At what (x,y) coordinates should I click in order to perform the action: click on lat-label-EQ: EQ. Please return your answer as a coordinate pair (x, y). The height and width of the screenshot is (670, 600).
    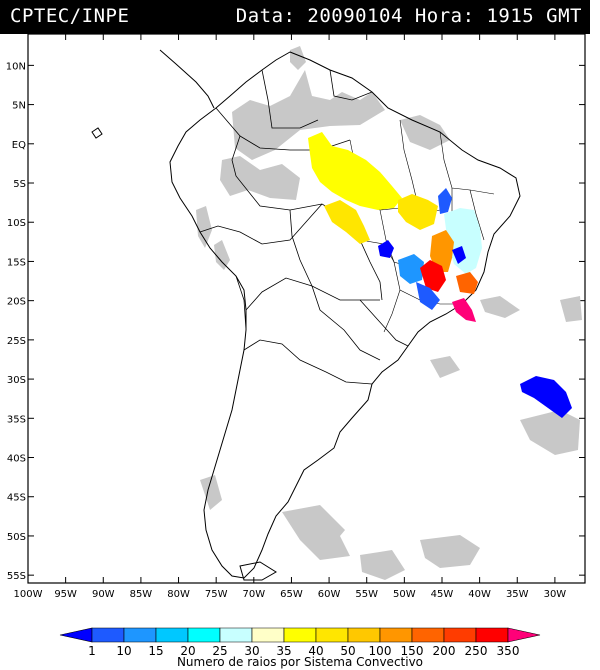
    Looking at the image, I should click on (19, 145).